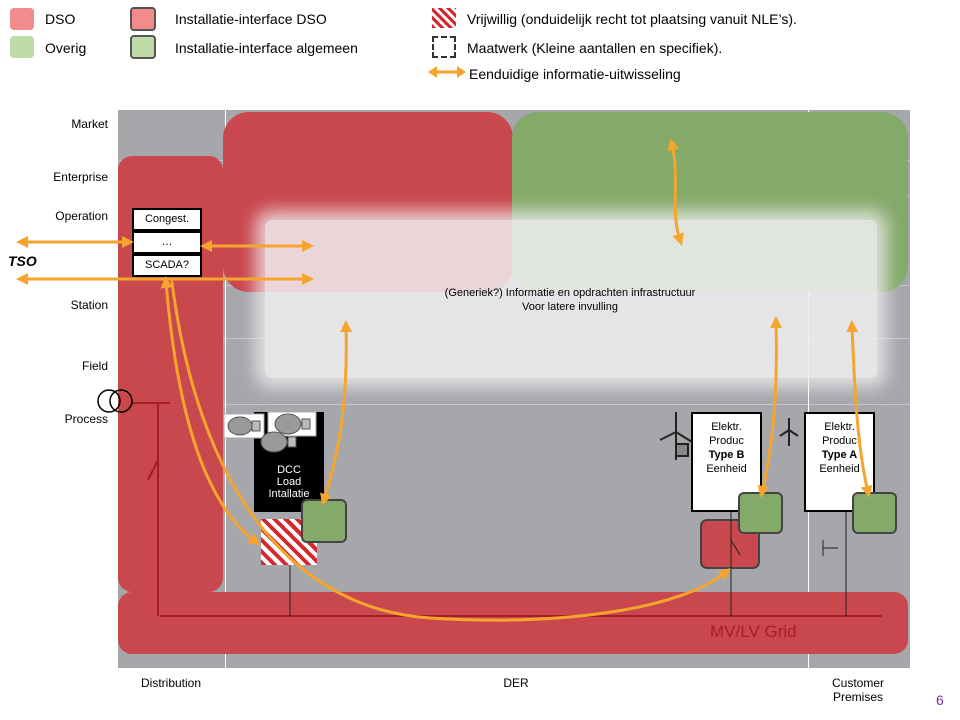 This screenshot has width=960, height=720. Describe the element at coordinates (444, 47) in the screenshot. I see `legend-swatch-maatwerk` at that location.